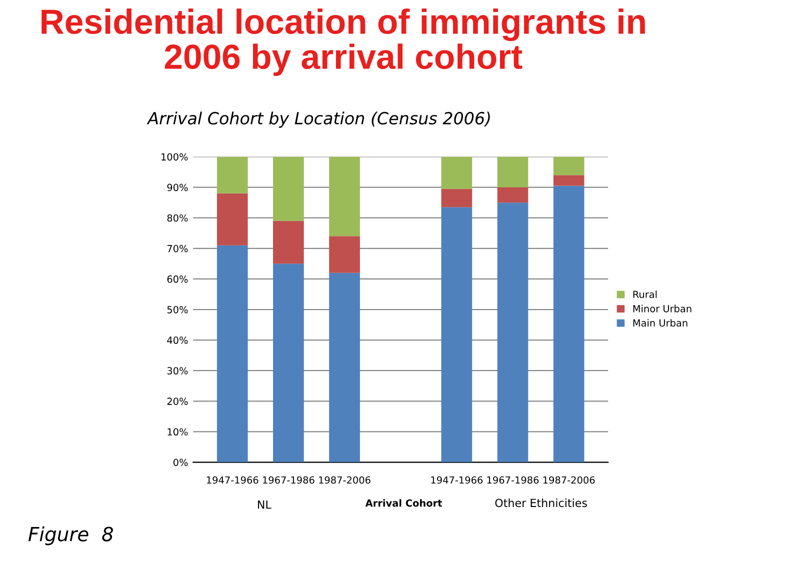  I want to click on y-tick-label: 0%, so click(180, 462).